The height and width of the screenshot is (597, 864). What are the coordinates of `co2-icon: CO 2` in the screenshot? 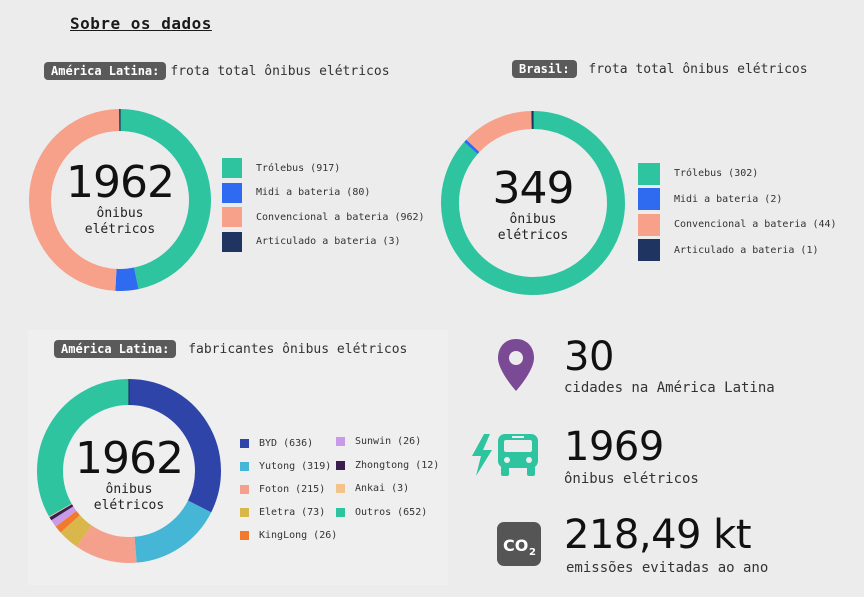 It's located at (519, 544).